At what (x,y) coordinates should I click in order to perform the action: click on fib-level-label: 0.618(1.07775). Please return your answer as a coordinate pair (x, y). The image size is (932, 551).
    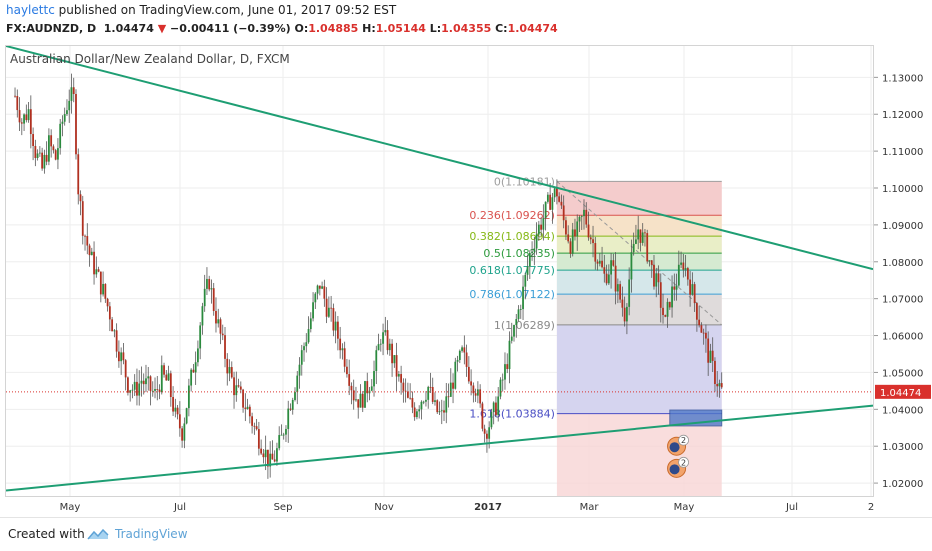
    Looking at the image, I should click on (512, 270).